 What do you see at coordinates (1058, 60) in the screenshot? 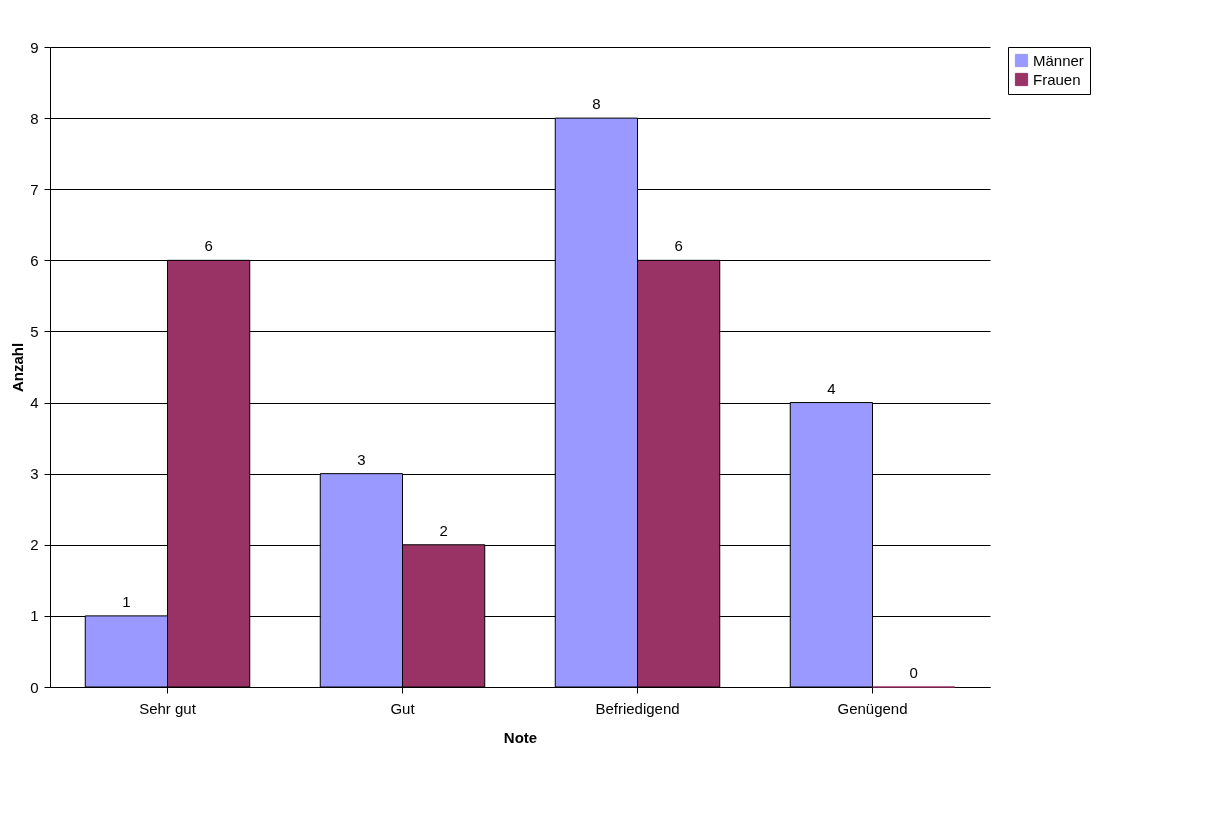
I see `legend-label: Männer` at bounding box center [1058, 60].